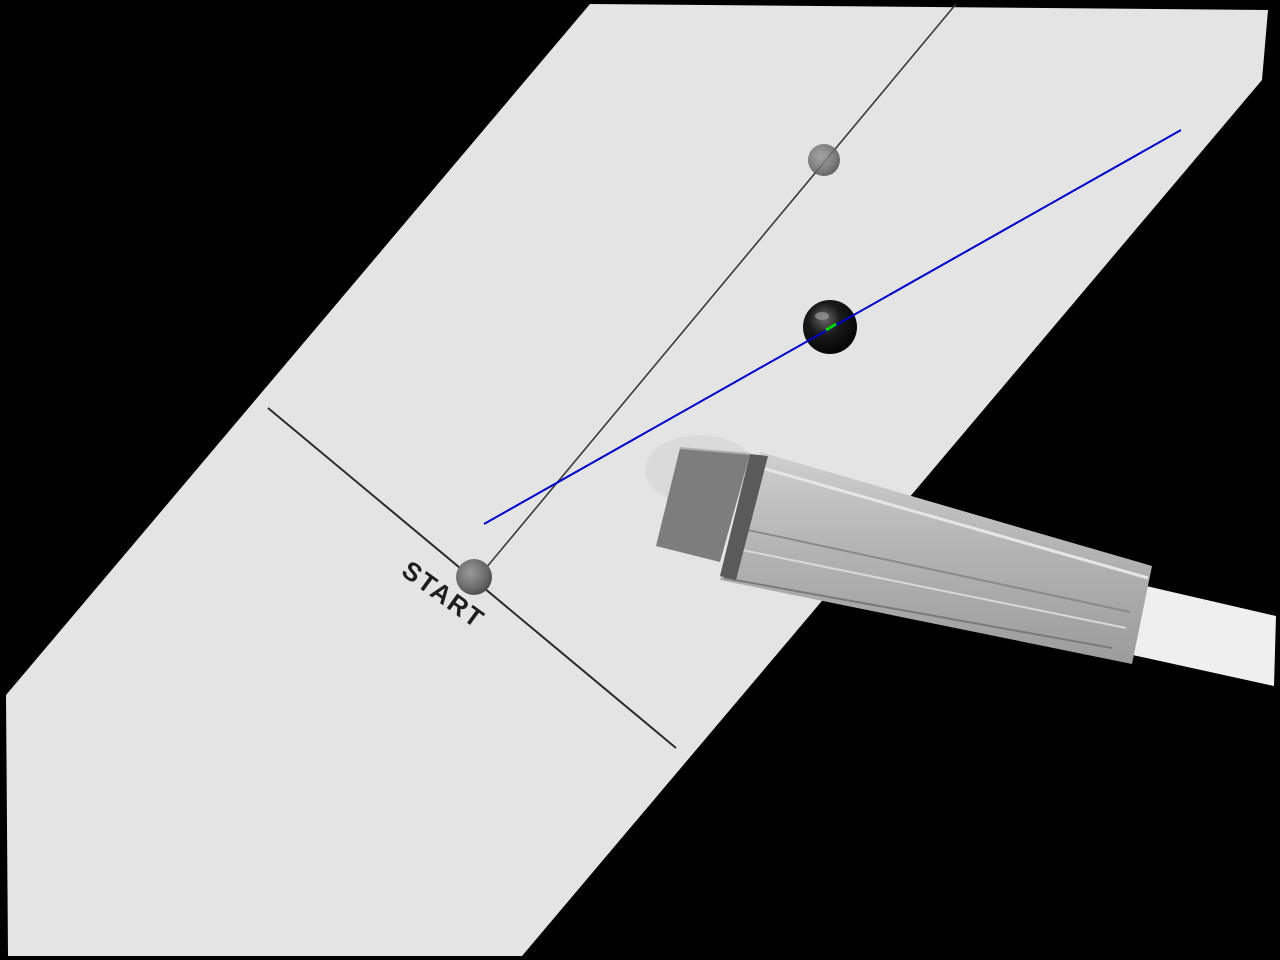 The width and height of the screenshot is (1280, 960). I want to click on start-ball, so click(474, 577).